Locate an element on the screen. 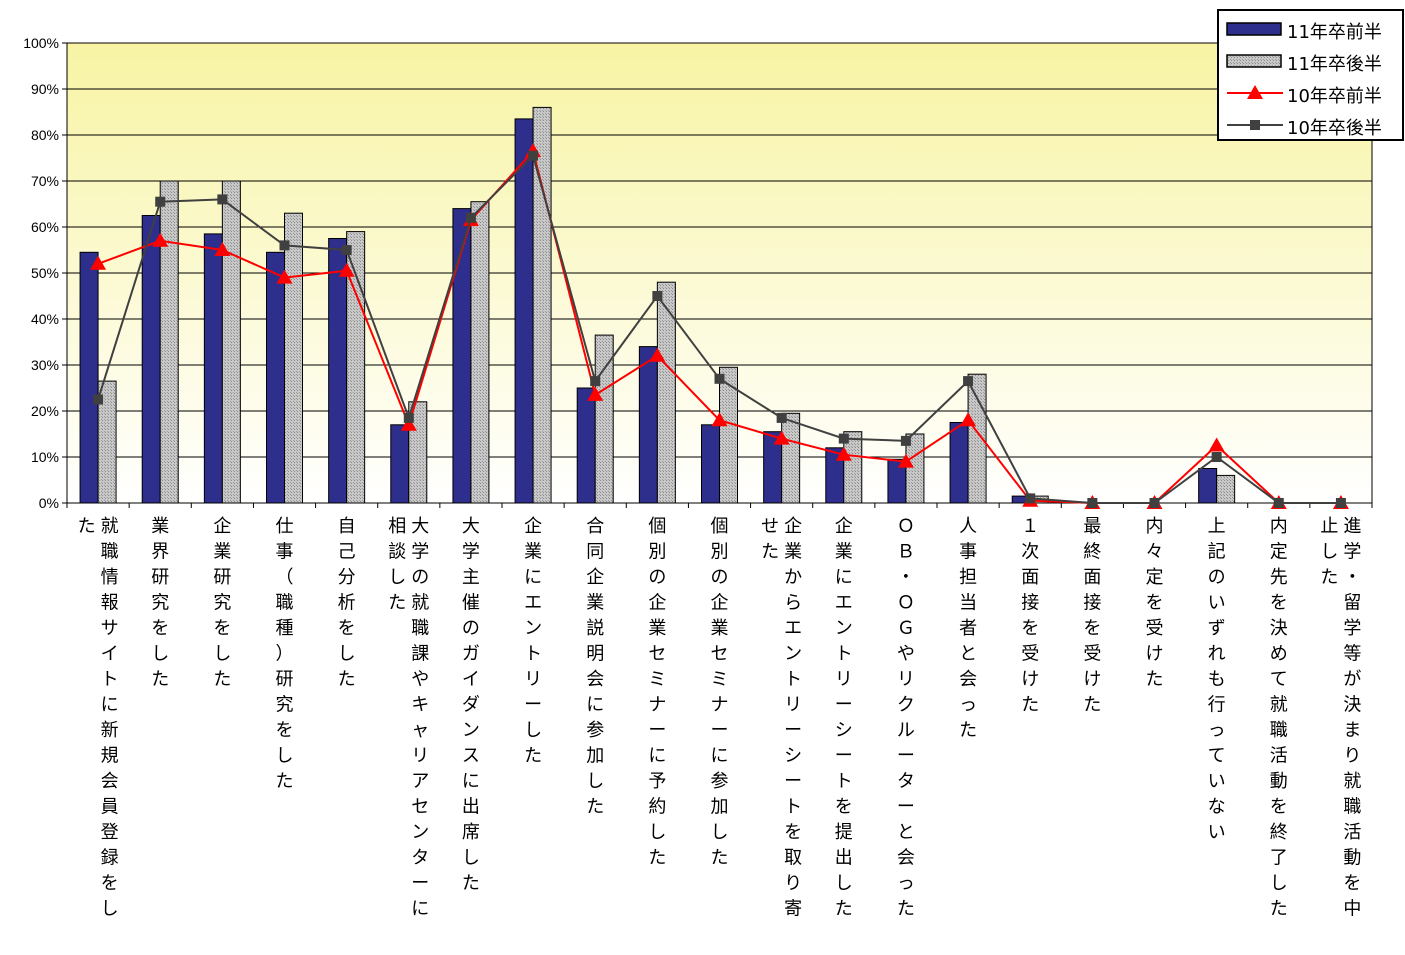  x-category-label-column: 業界研究をした is located at coordinates (160, 603).